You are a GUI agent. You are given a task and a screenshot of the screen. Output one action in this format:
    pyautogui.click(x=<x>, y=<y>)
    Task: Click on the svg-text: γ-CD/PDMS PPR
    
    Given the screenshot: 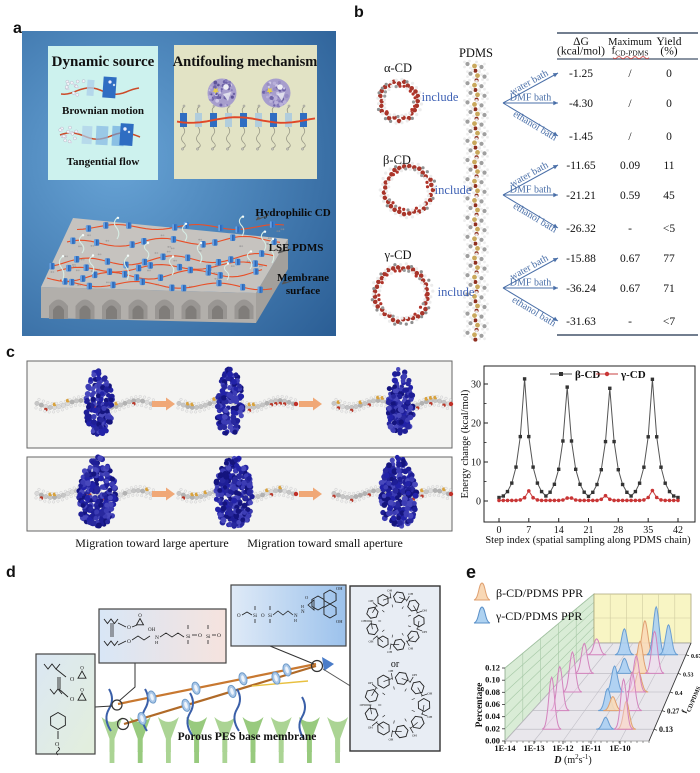 What is the action you would take?
    pyautogui.click(x=538, y=616)
    